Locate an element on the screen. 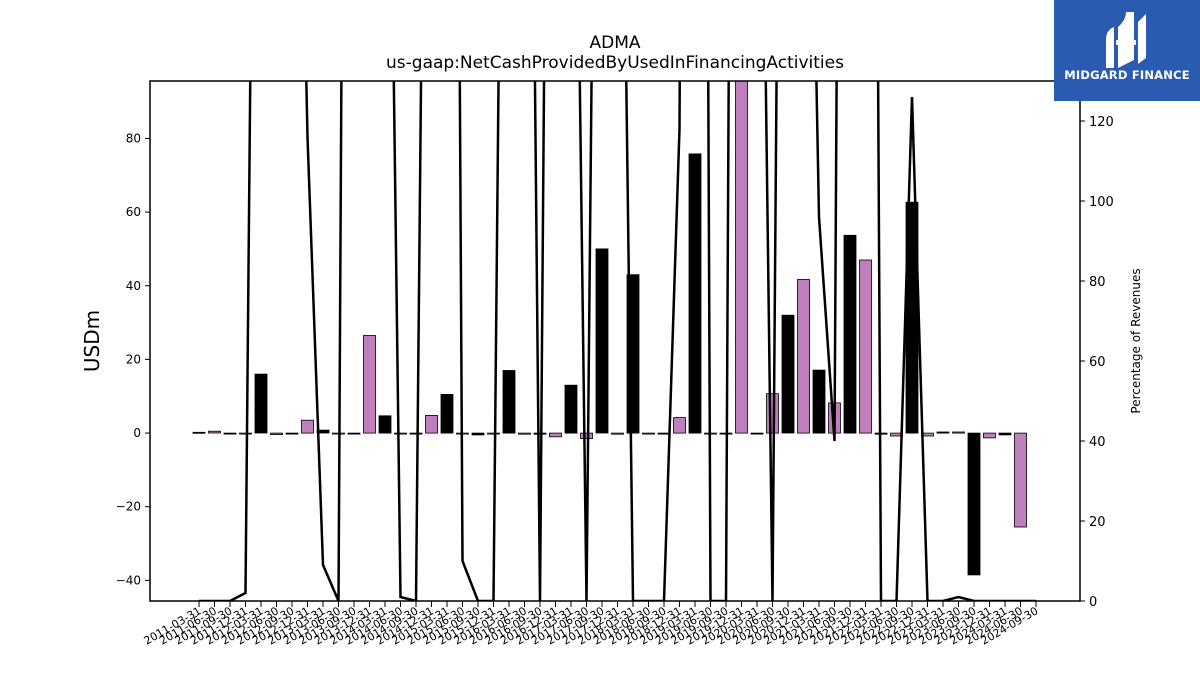  y-right-tick-label: 120 is located at coordinates (1101, 122).